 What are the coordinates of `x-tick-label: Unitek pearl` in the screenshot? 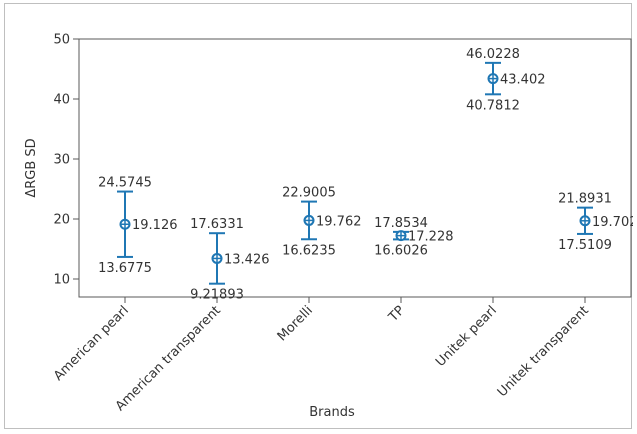 It's located at (466, 336).